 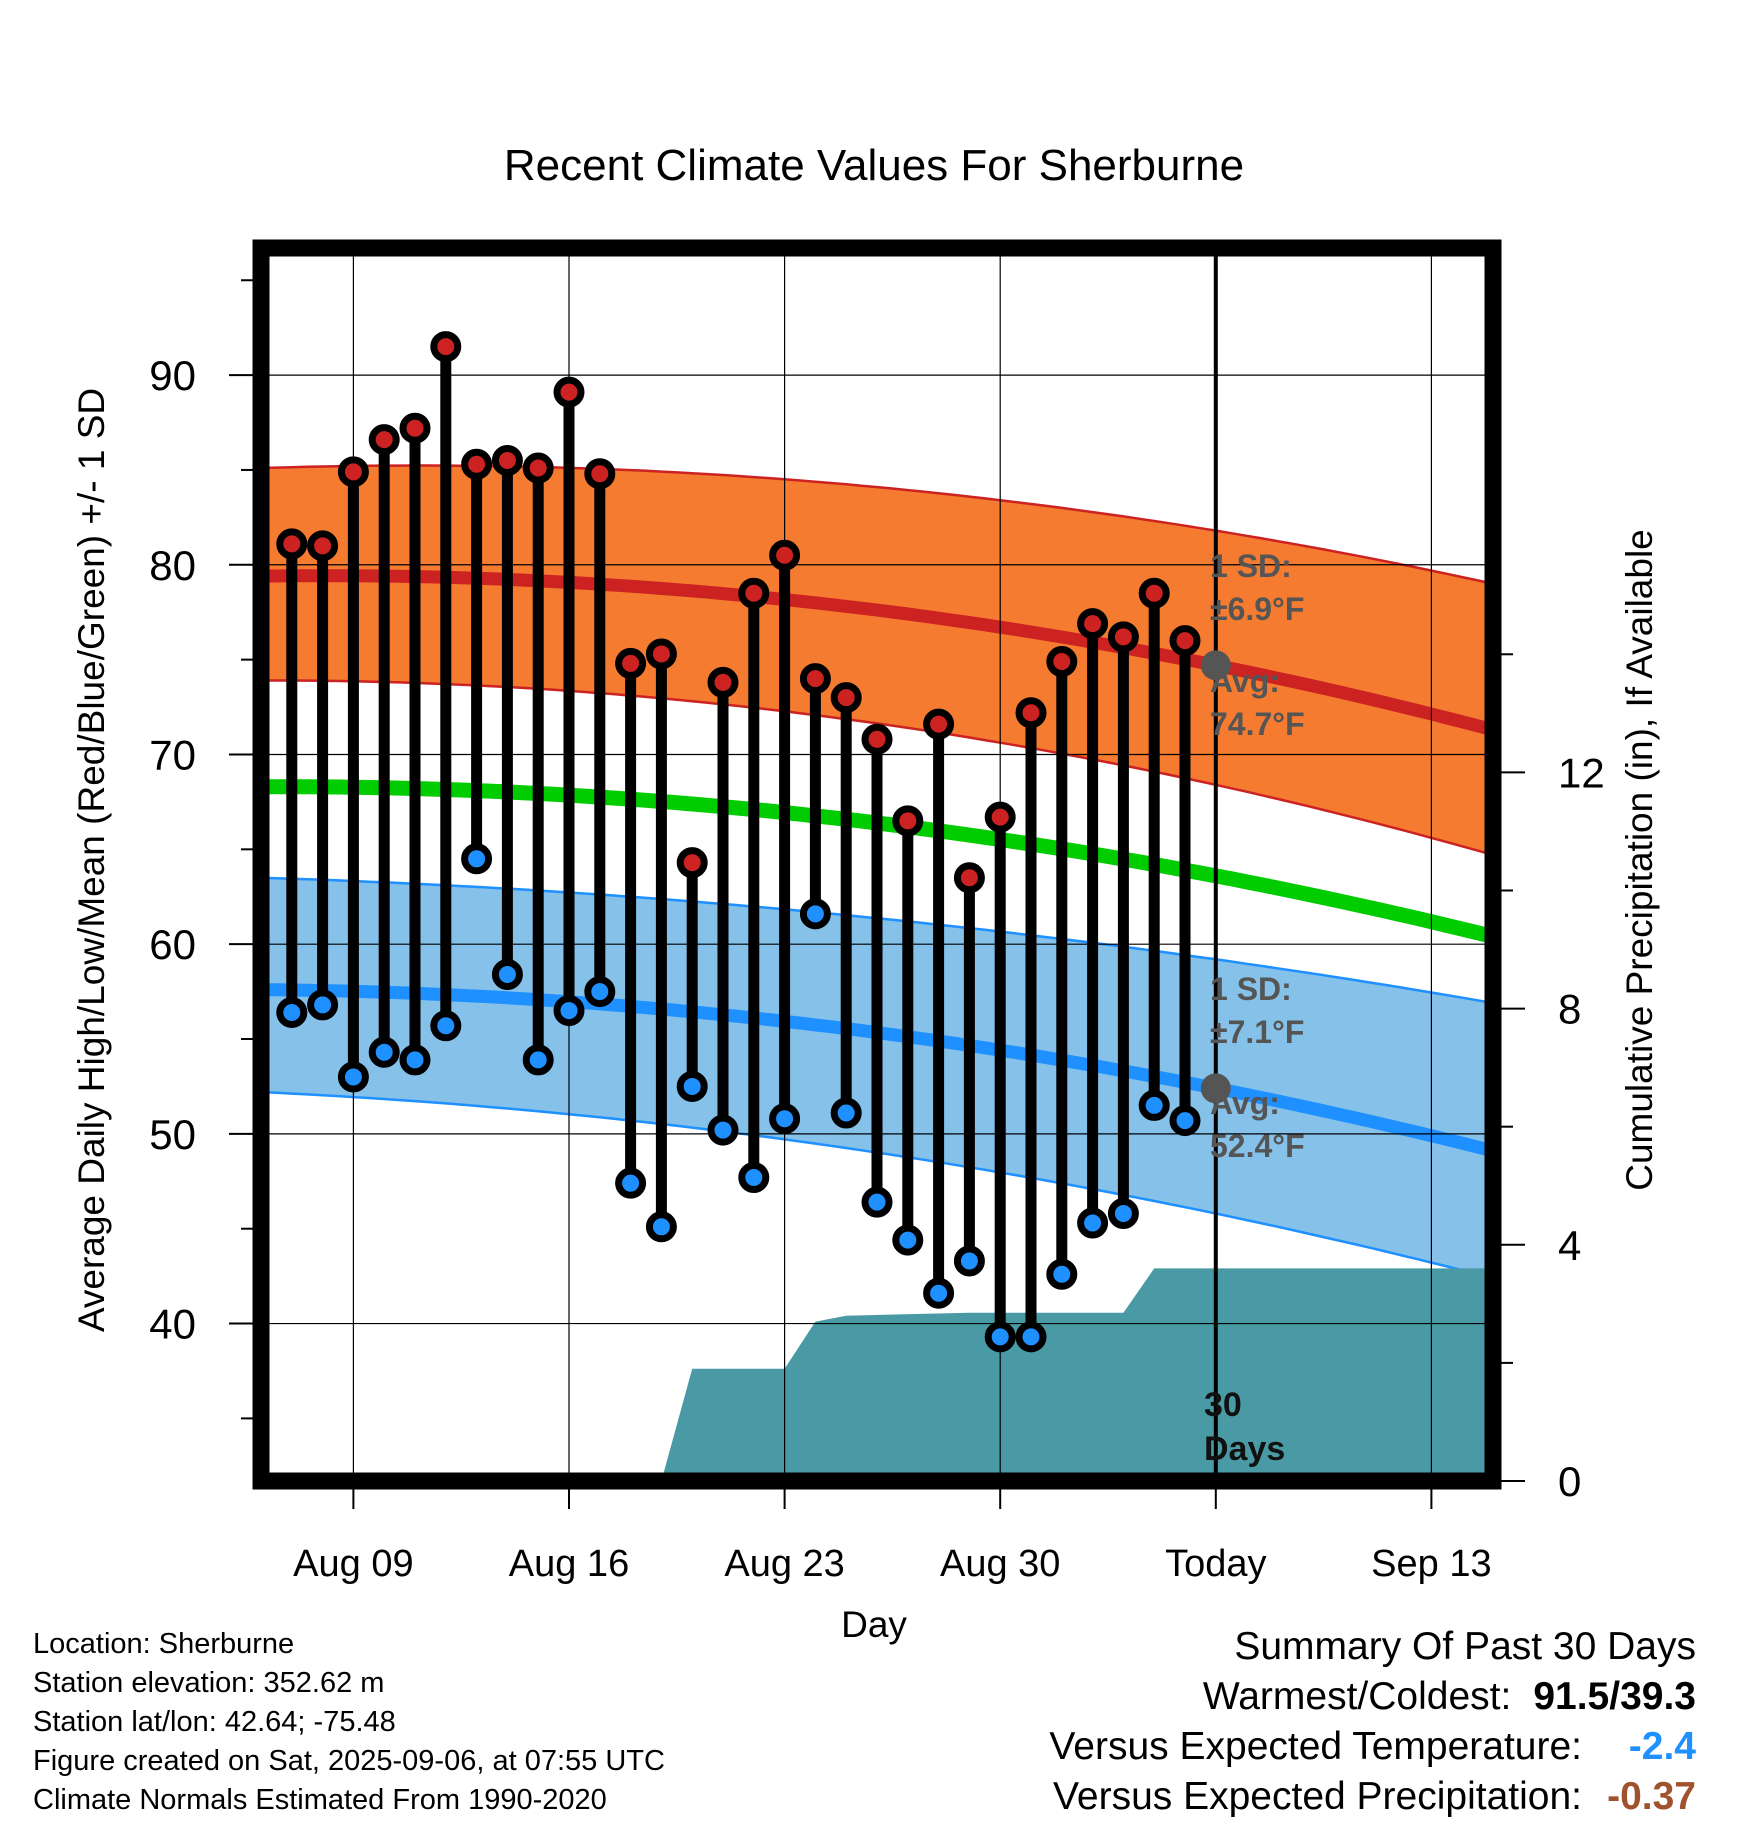 What do you see at coordinates (1569, 1009) in the screenshot?
I see `y2-tick-label: 8` at bounding box center [1569, 1009].